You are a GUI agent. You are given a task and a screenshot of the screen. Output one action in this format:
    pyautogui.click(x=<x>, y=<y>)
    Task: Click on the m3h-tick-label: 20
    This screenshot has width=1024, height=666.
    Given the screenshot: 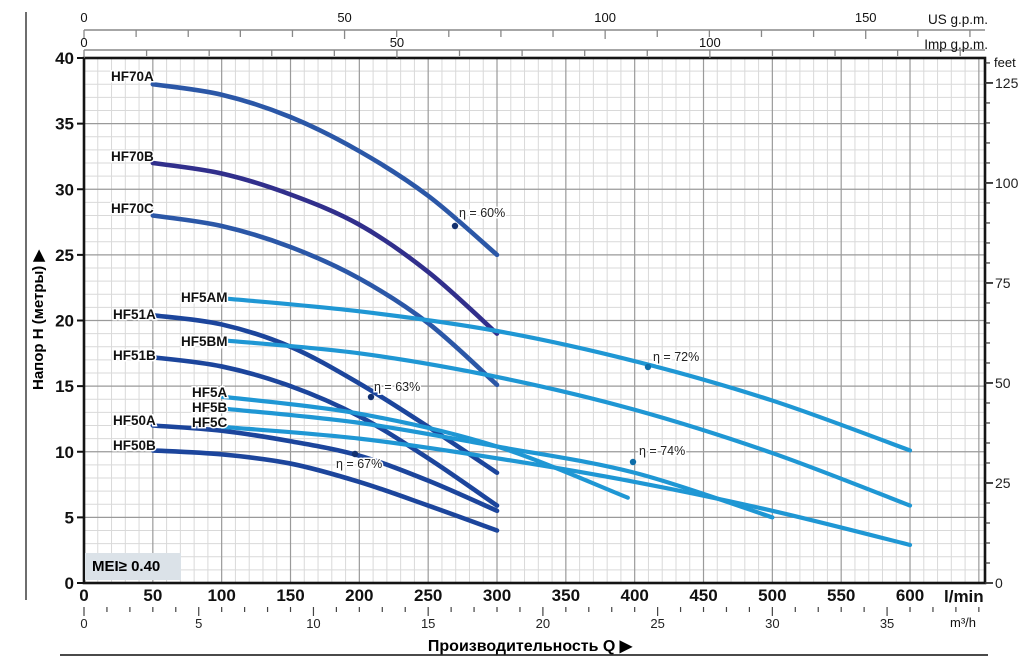 What is the action you would take?
    pyautogui.click(x=543, y=623)
    